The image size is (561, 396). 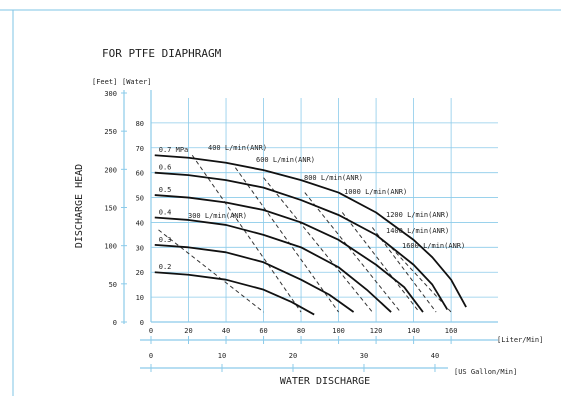 I want to click on y-tick-label: 80, so click(x=140, y=124).